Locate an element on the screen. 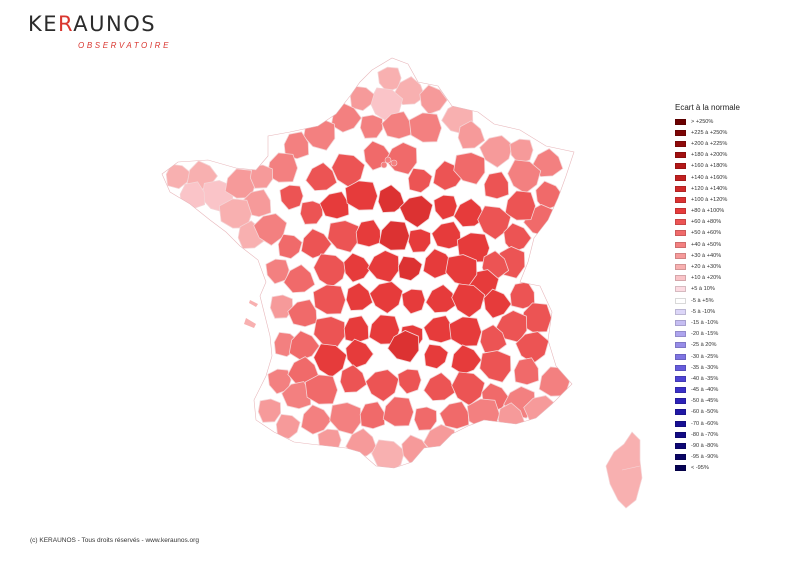  legend-label: -40 à -35% is located at coordinates (705, 378).